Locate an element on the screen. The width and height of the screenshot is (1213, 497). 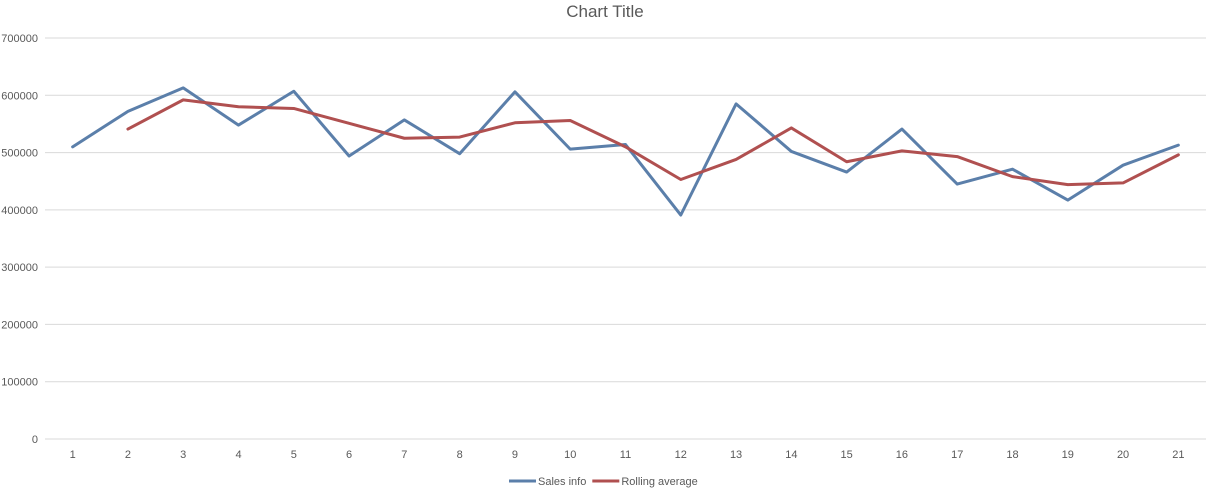
y-tick-label: 500000 is located at coordinates (19, 154).